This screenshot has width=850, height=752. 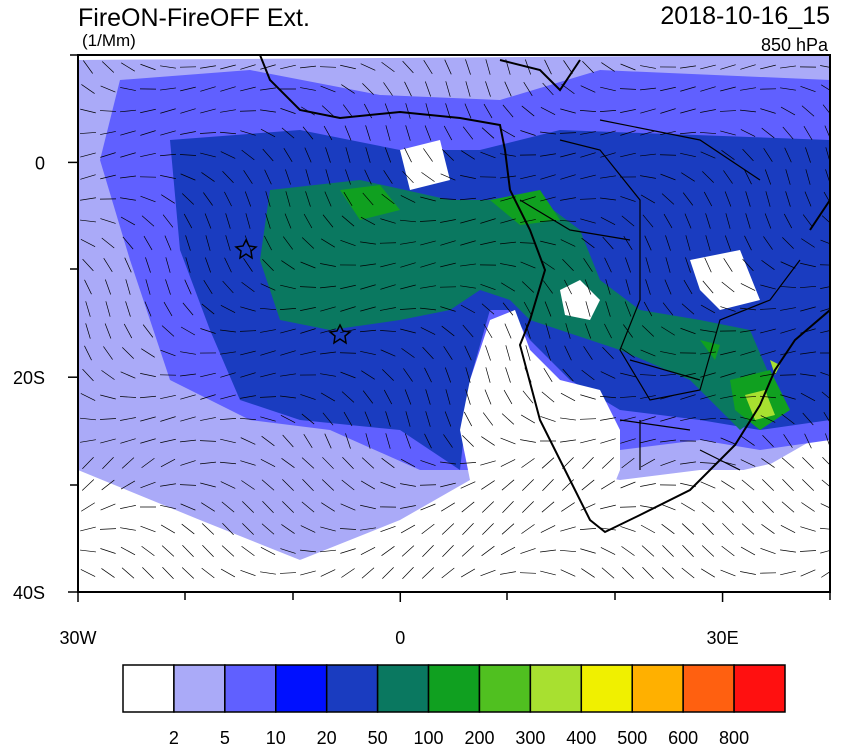 I want to click on date: 2018-10-16_15, so click(x=745, y=16).